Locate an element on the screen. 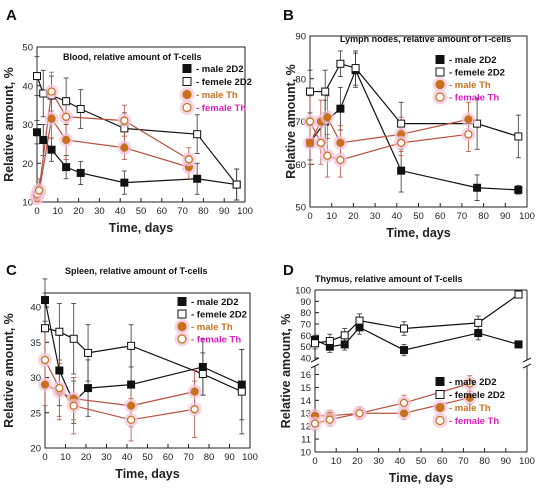 The height and width of the screenshot is (490, 550). y-tick-label: 15 is located at coordinates (305, 388).